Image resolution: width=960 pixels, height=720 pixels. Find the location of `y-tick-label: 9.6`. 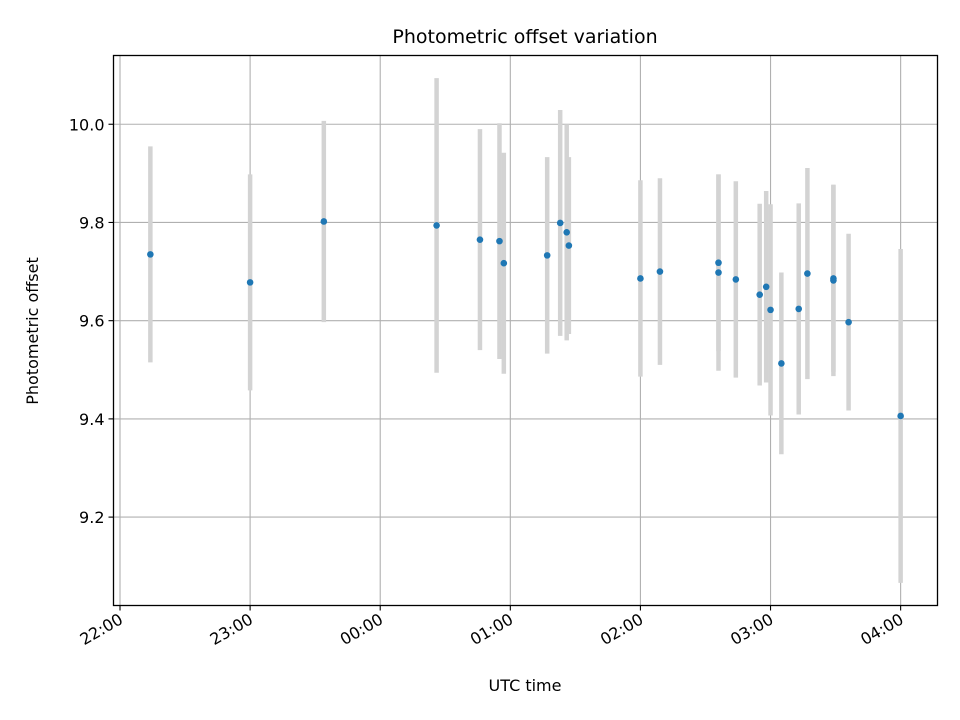

y-tick-label: 9.6 is located at coordinates (91, 321).